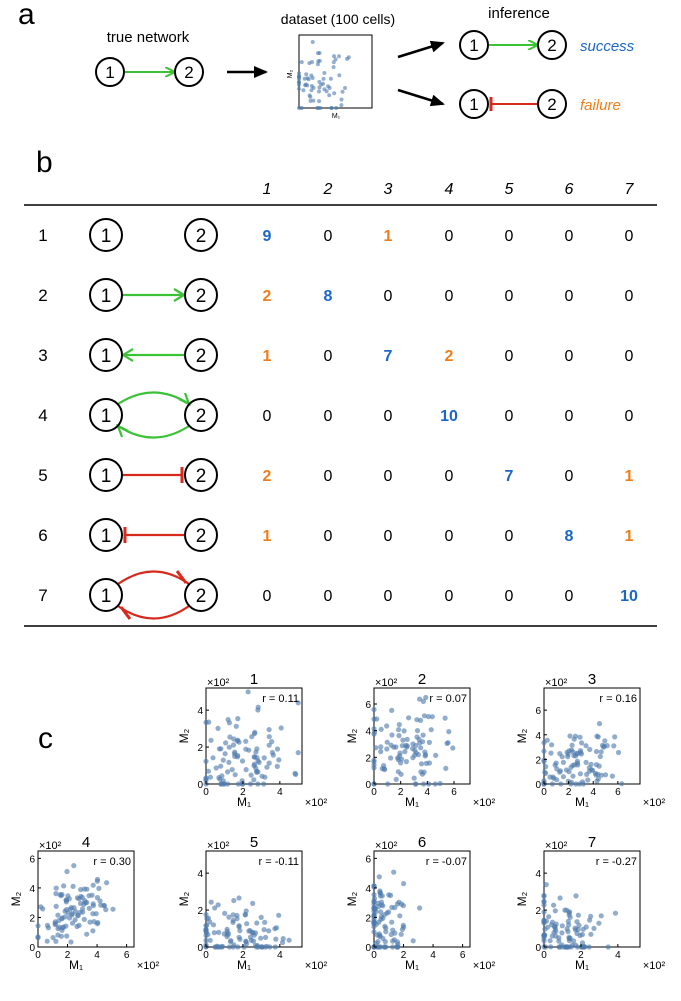 The width and height of the screenshot is (681, 1001). I want to click on column-header: 5, so click(509, 189).